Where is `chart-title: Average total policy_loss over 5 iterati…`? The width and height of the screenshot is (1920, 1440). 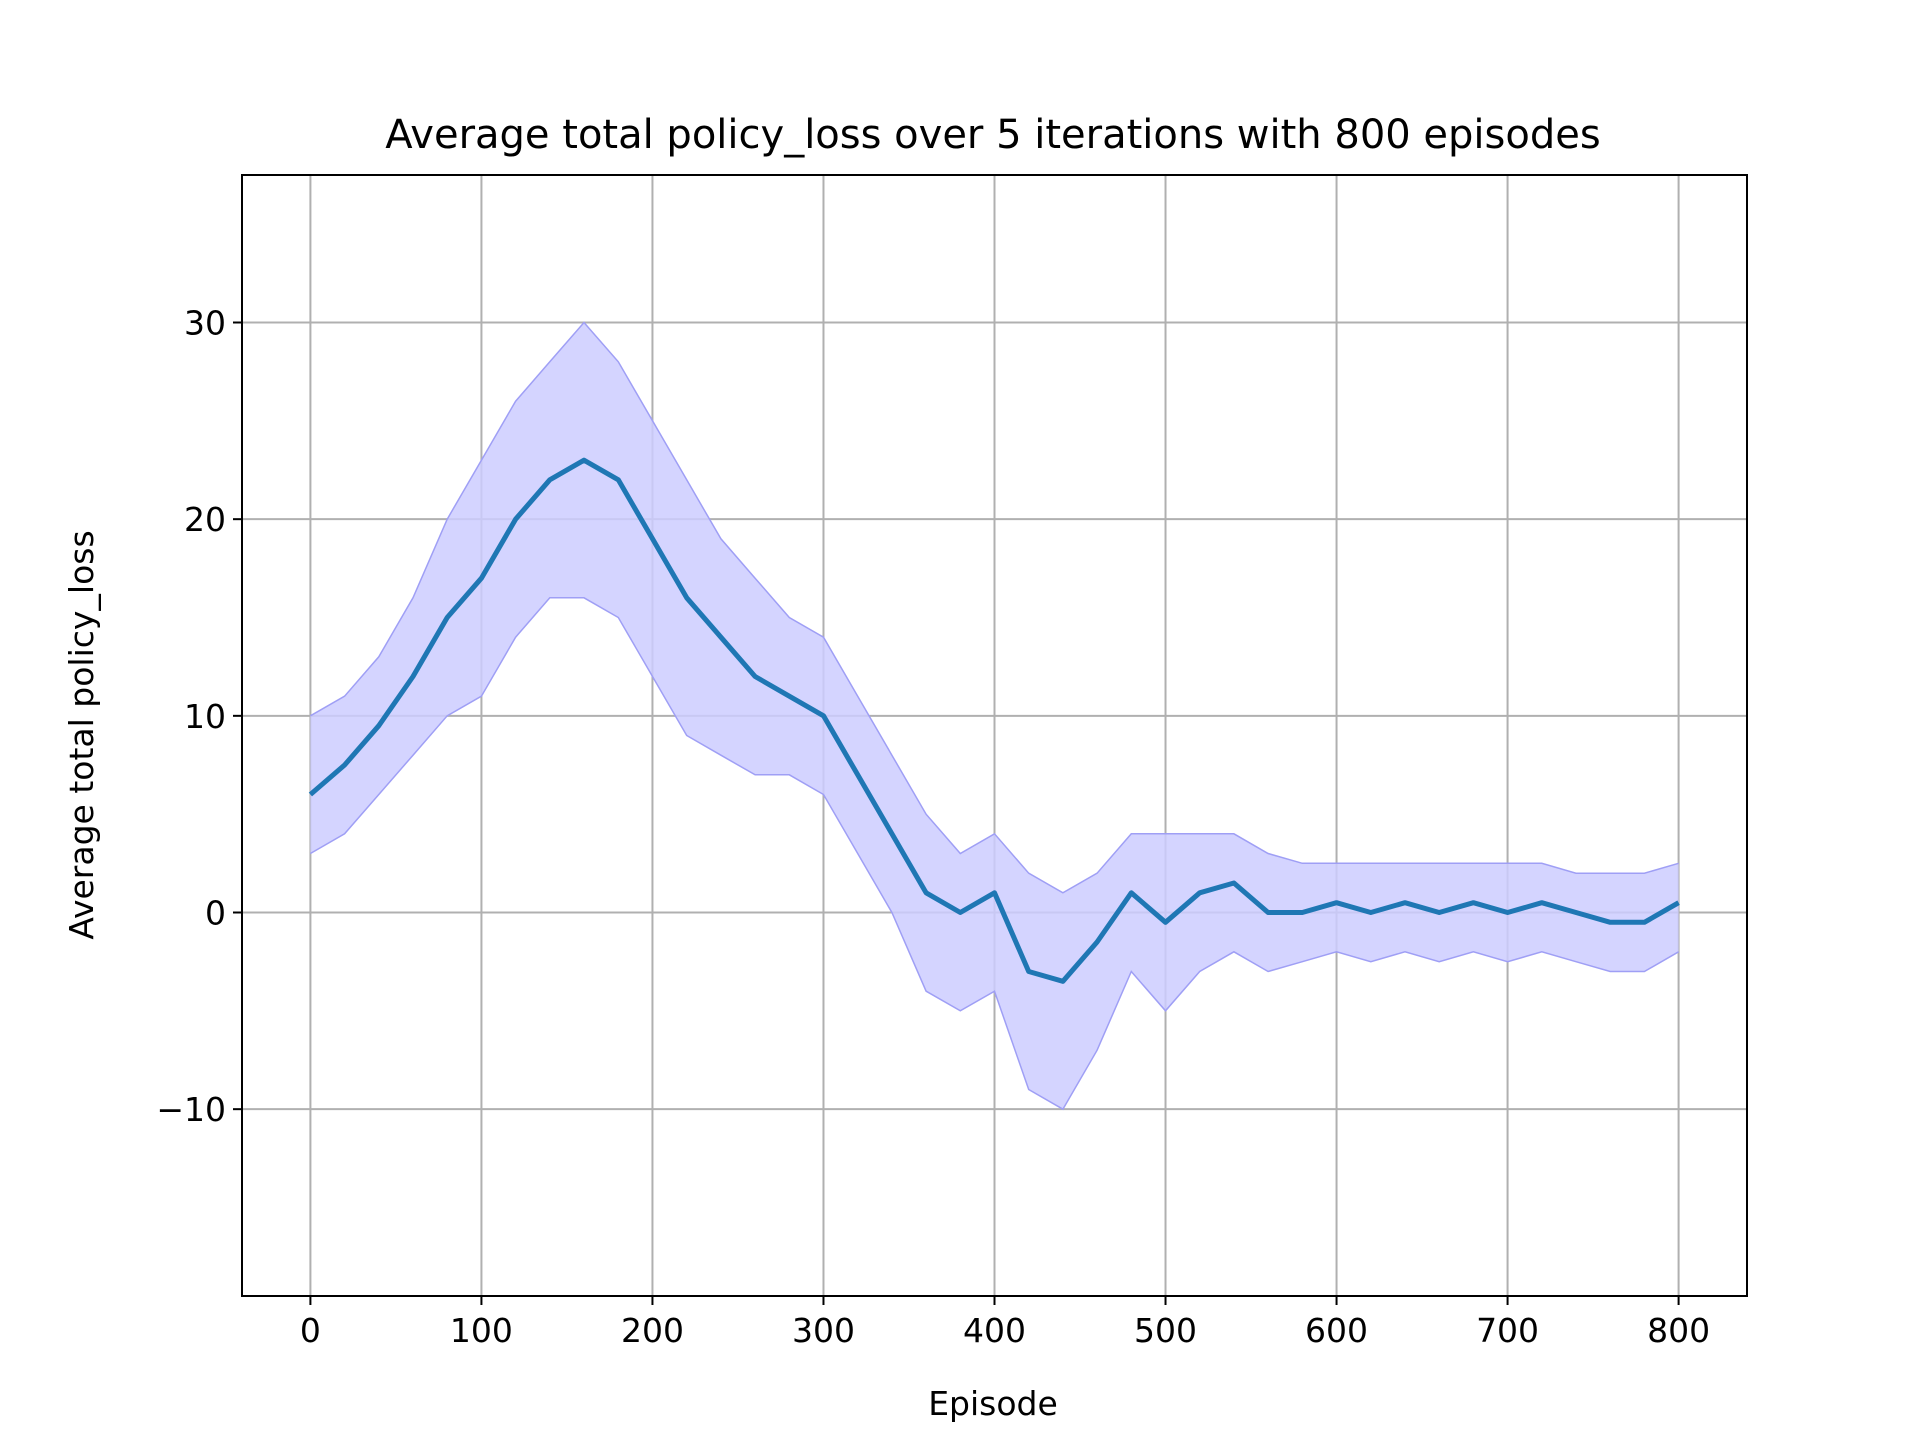 chart-title: Average total policy_loss over 5 iterati… is located at coordinates (992, 135).